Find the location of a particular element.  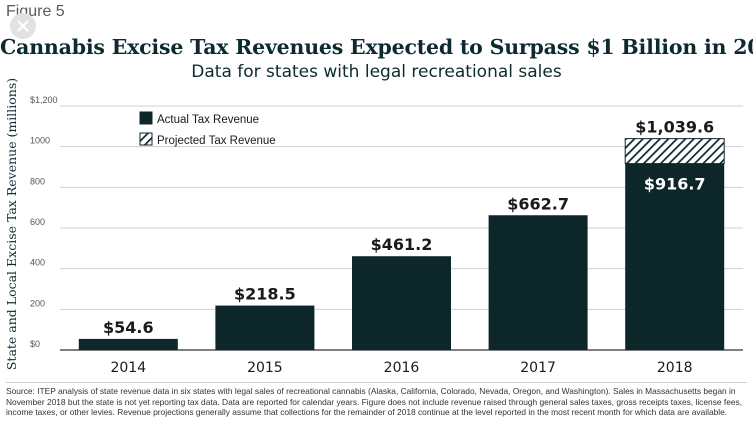

total-label: $1,039.6 is located at coordinates (674, 127).